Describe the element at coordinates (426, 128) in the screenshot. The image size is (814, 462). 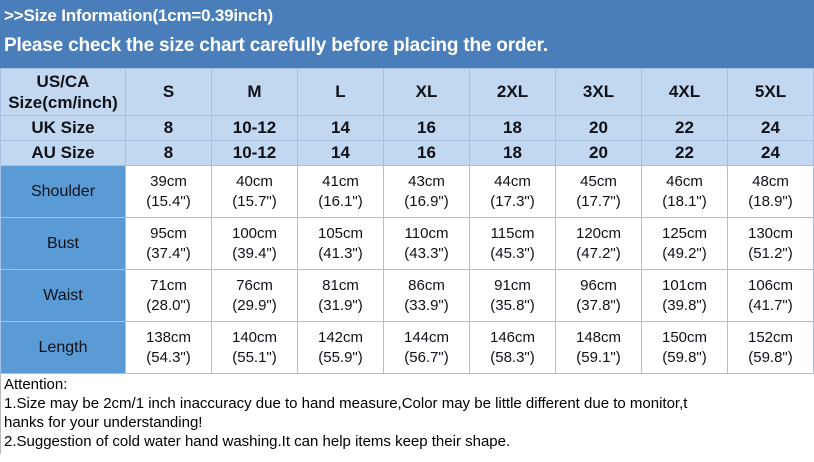
I see `uk-size-xl: 16` at that location.